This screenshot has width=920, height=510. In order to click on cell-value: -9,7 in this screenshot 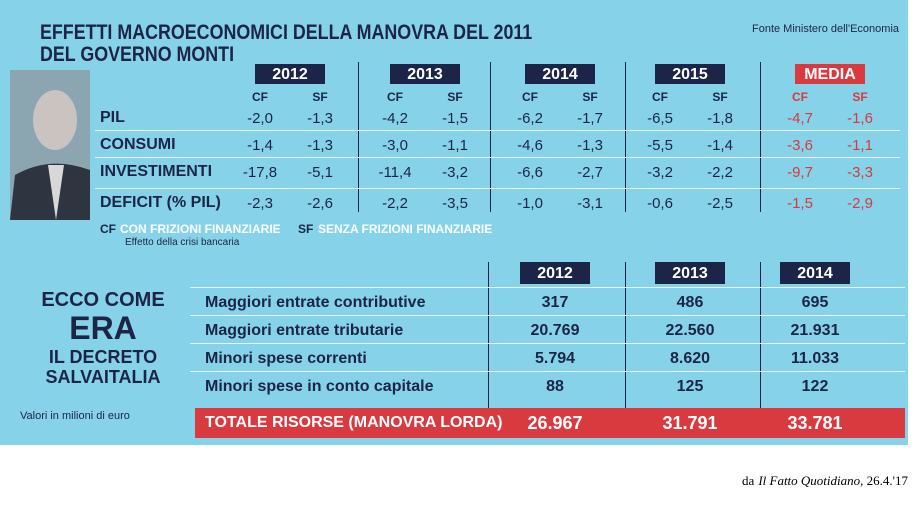, I will do `click(800, 172)`.